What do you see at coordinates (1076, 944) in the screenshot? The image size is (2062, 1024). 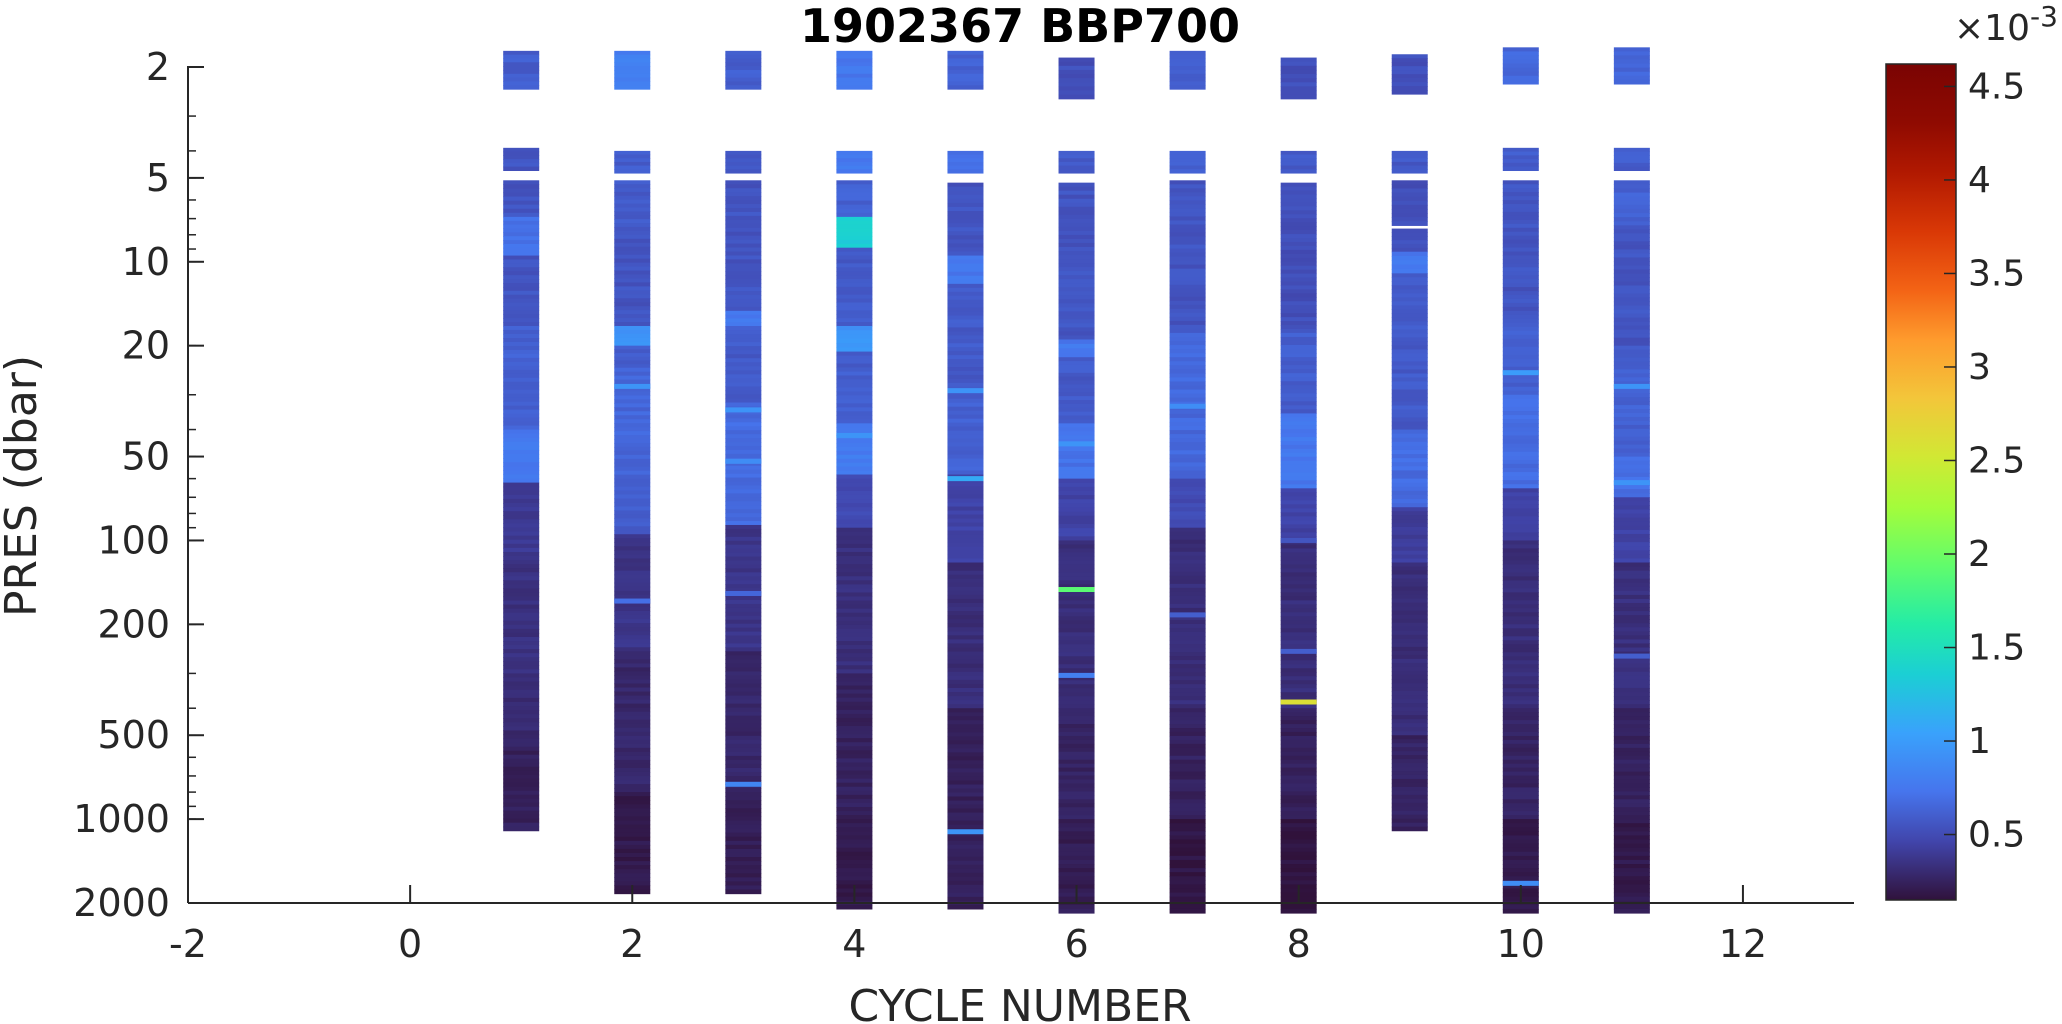 I see `x-tick-label: 6` at bounding box center [1076, 944].